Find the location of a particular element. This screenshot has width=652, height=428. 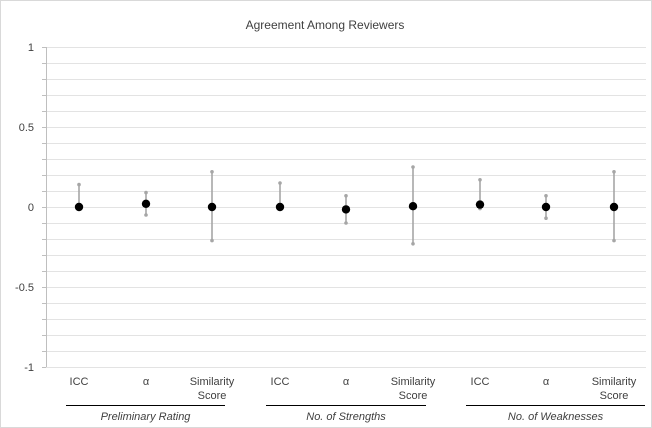

y-tick-label: -0.5 is located at coordinates (24, 288).